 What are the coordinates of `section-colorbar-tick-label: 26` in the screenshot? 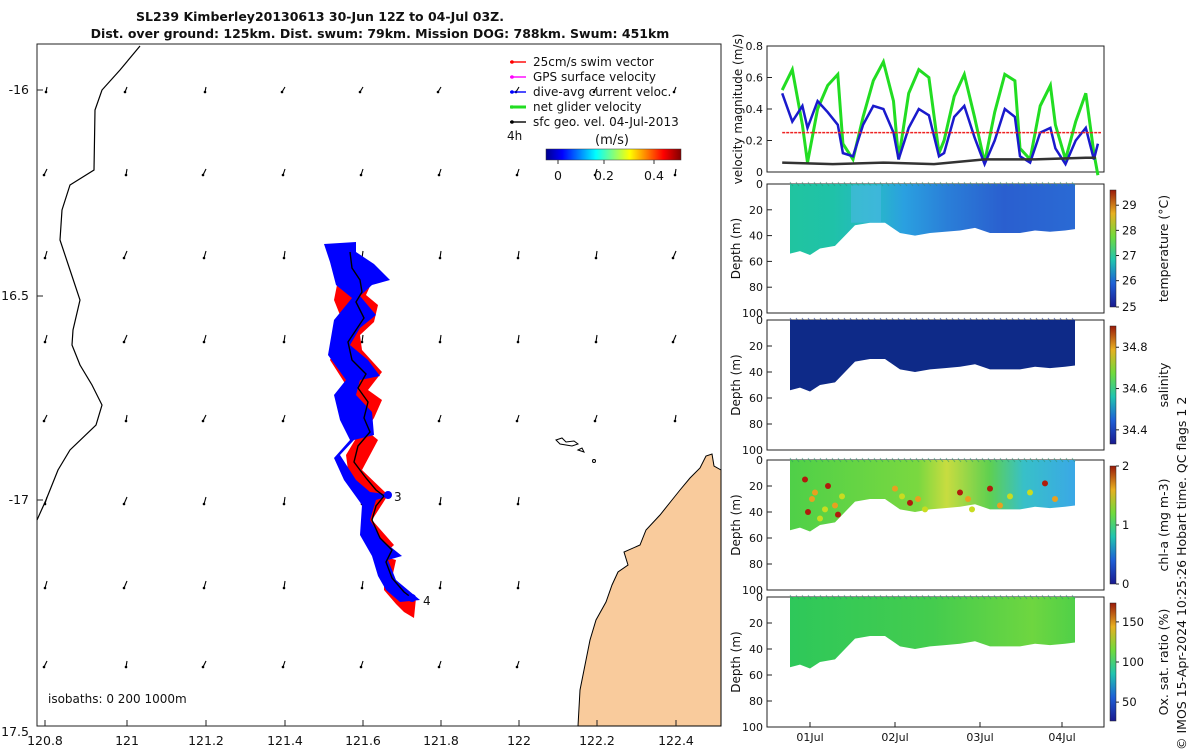 It's located at (1129, 281).